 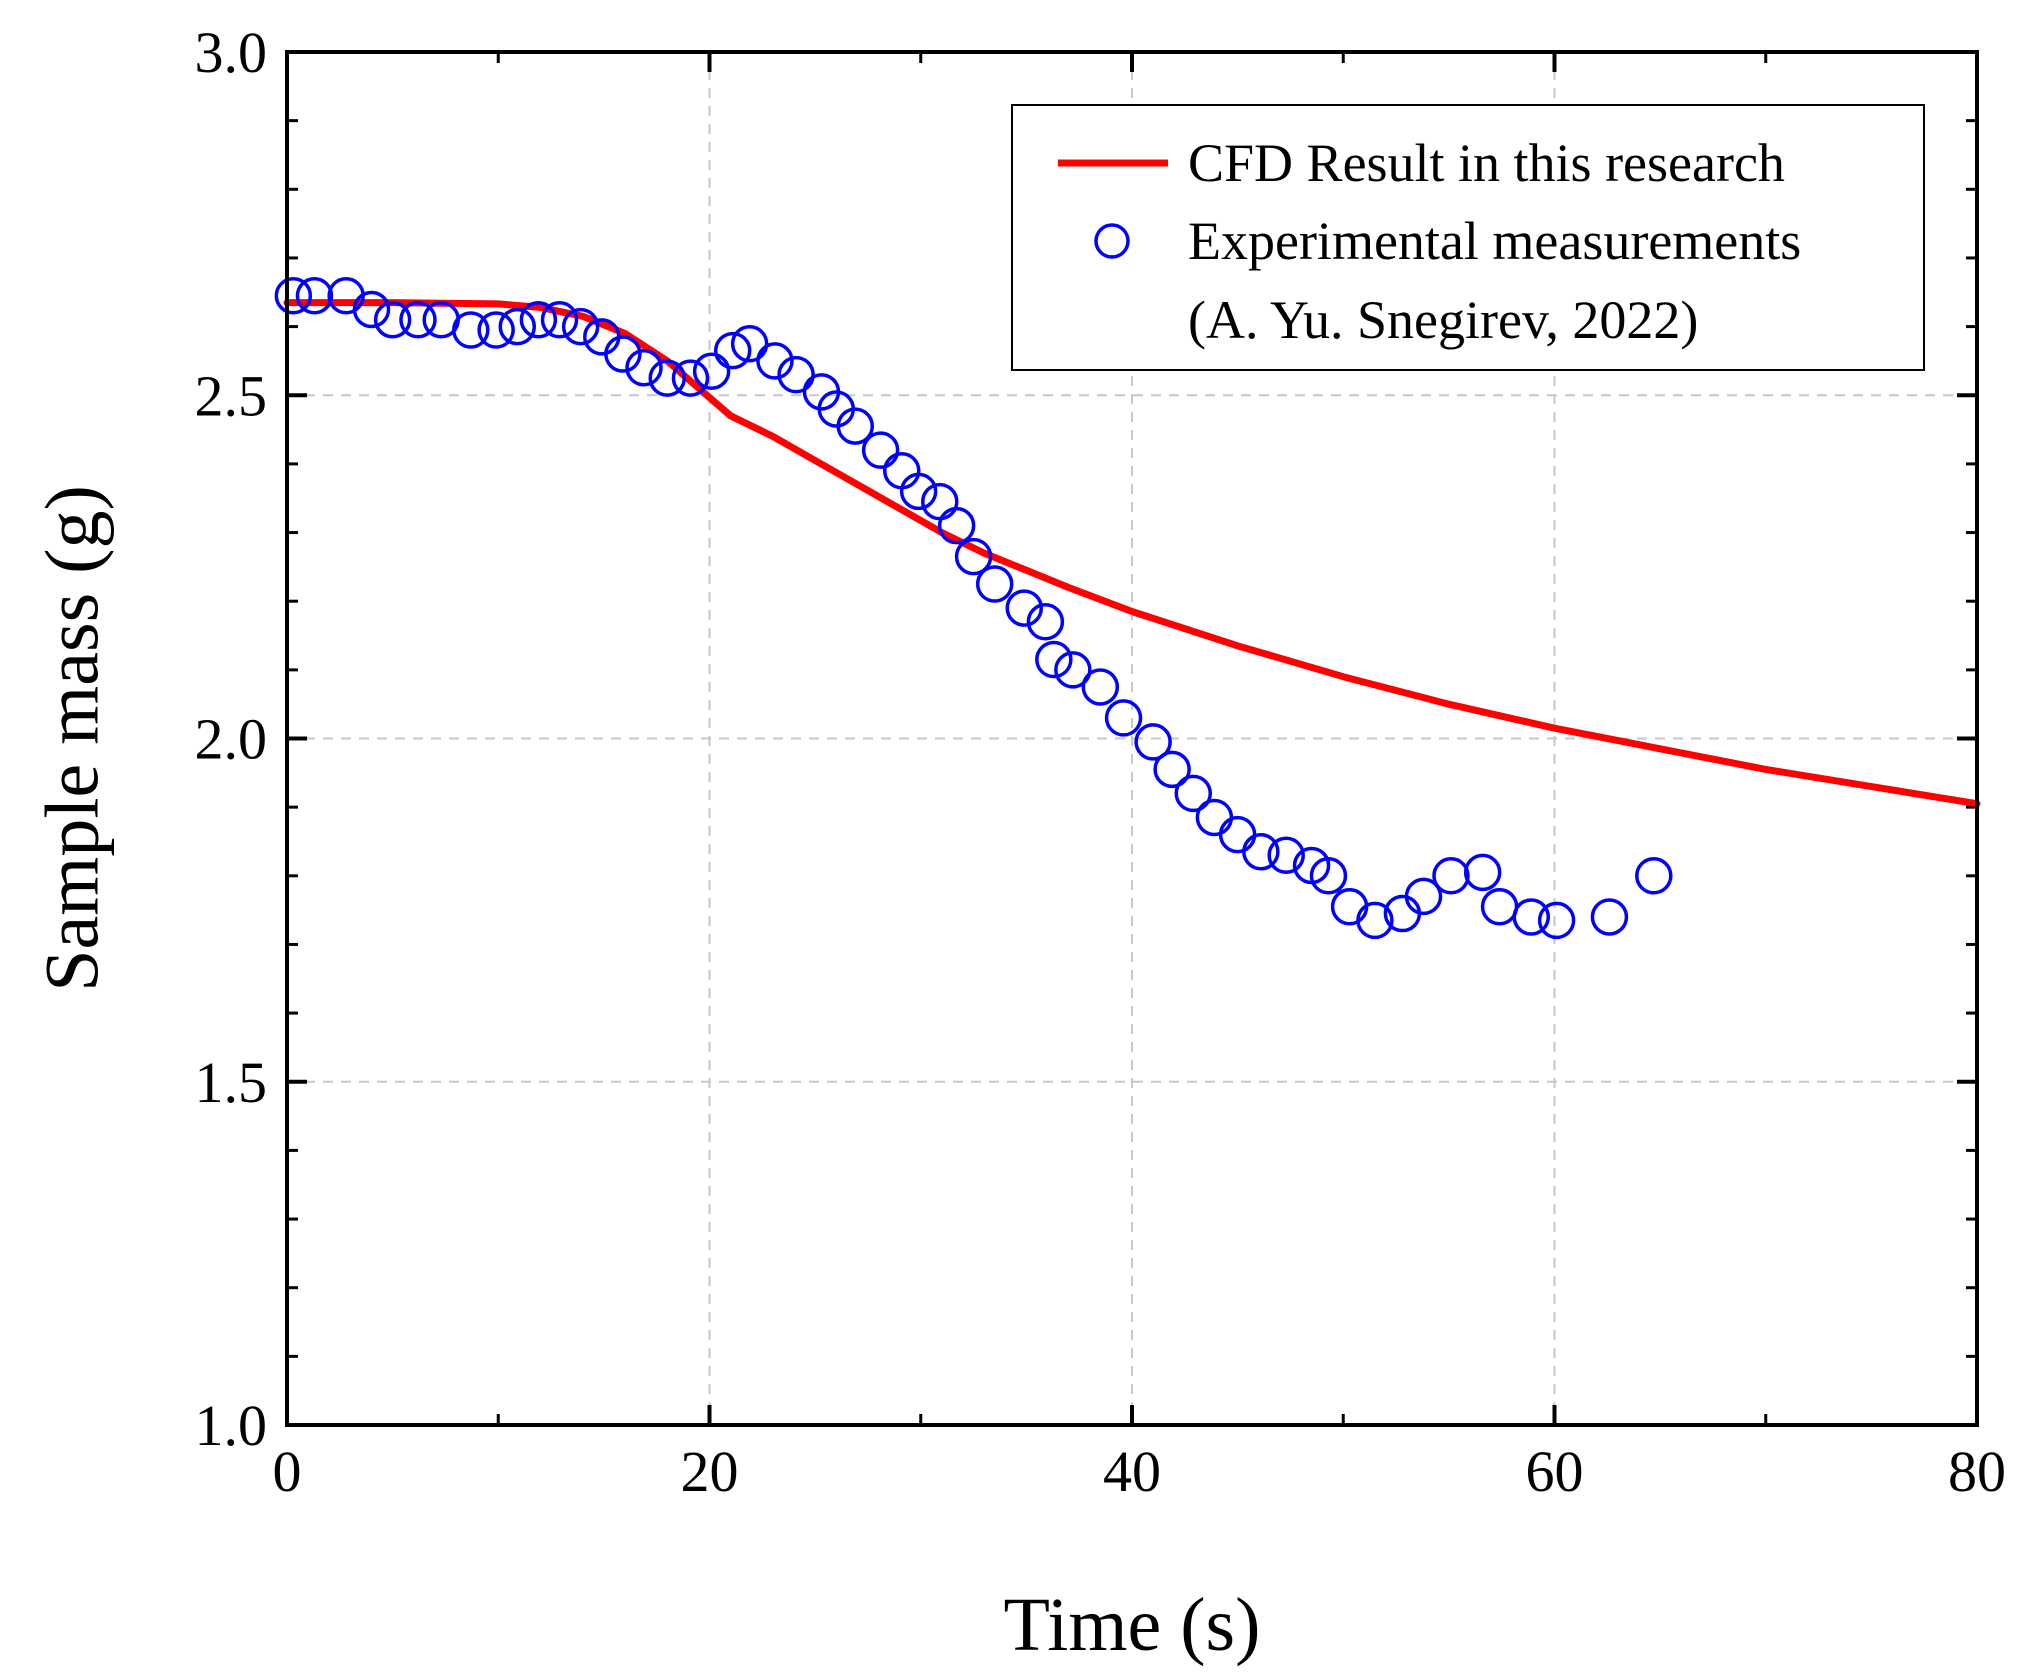 I want to click on x-axis-title: Time (s), so click(x=1132, y=1625).